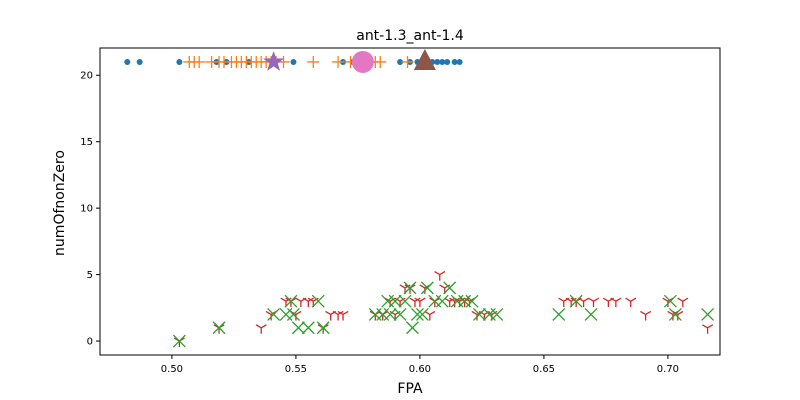 The image size is (800, 400). I want to click on series-star, so click(274, 60).